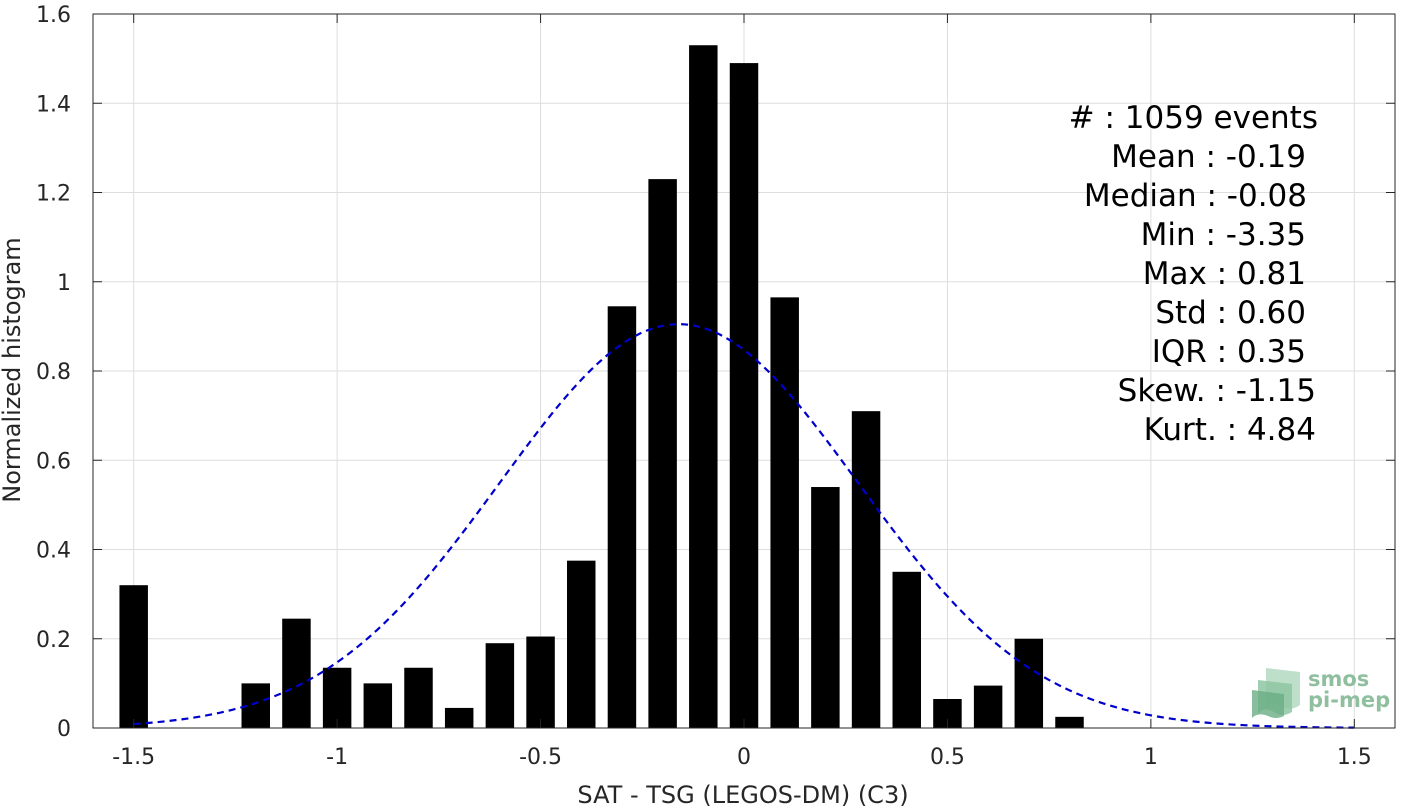 The width and height of the screenshot is (1408, 809). I want to click on y-tick-label: 1, so click(64, 283).